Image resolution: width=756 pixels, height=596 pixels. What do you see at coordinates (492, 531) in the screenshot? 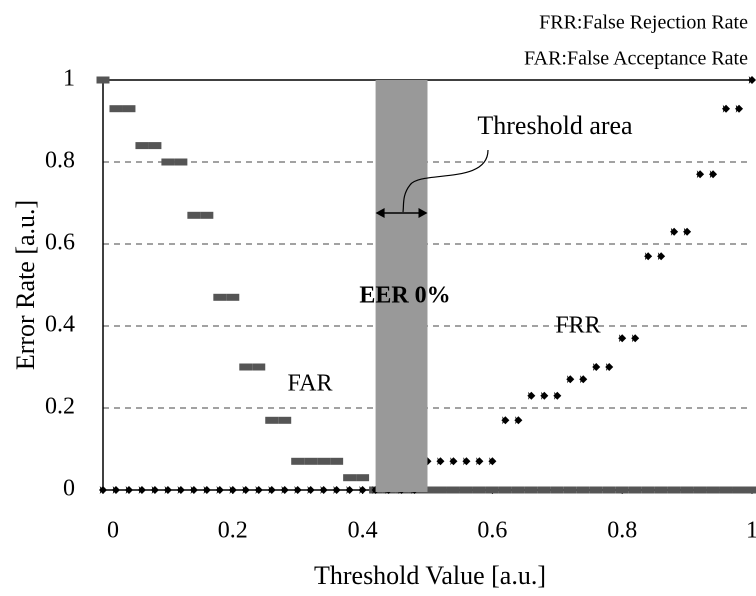
I see `x-tick-label: 0.6` at bounding box center [492, 531].